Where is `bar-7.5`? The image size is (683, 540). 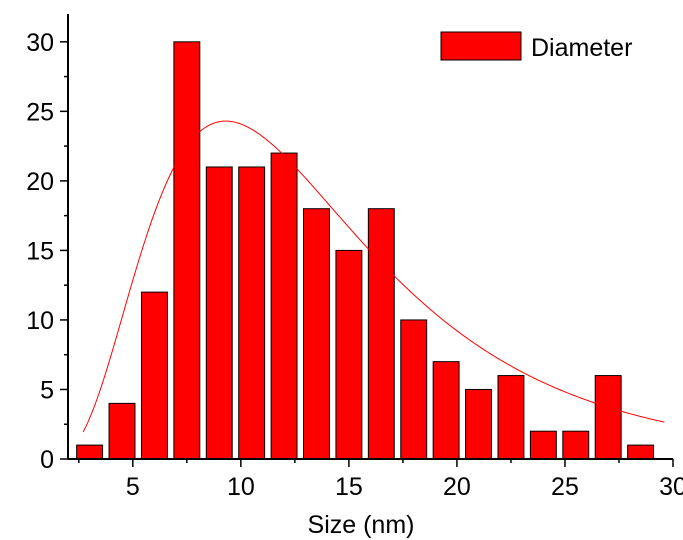 bar-7.5 is located at coordinates (187, 250).